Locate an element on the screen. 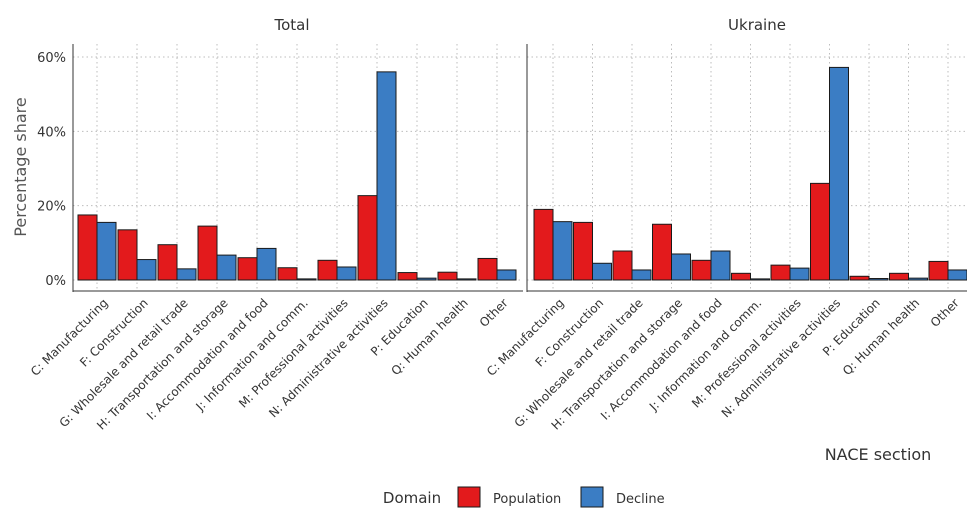  y-tick-label: 0% is located at coordinates (55, 281).